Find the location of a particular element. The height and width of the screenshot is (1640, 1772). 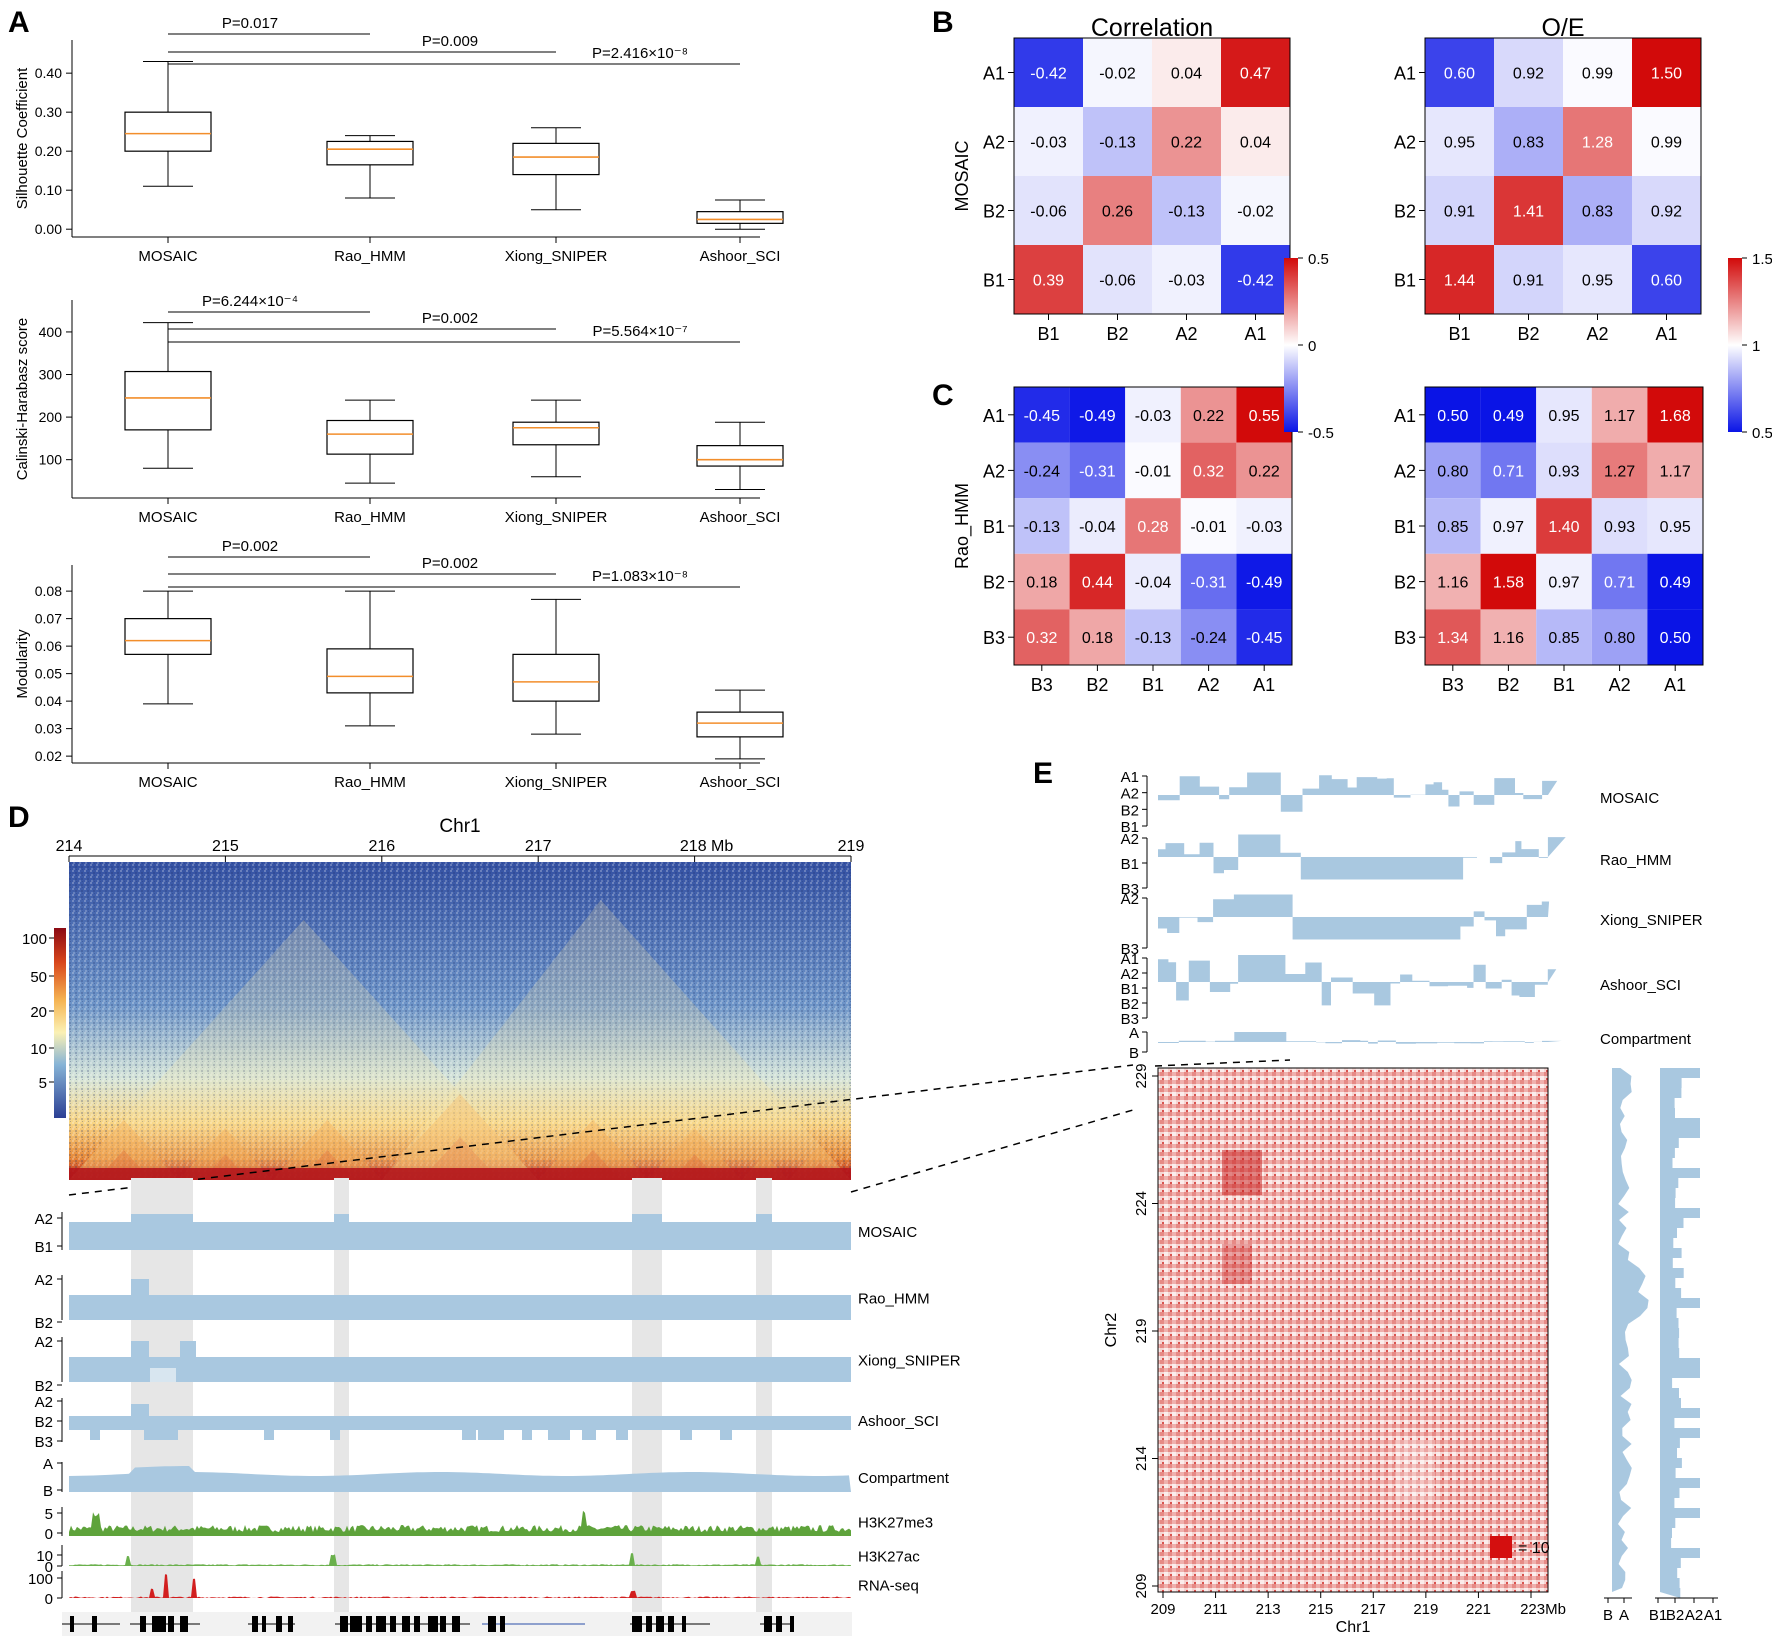

box-Ashoor_SCI is located at coordinates (740, 456).